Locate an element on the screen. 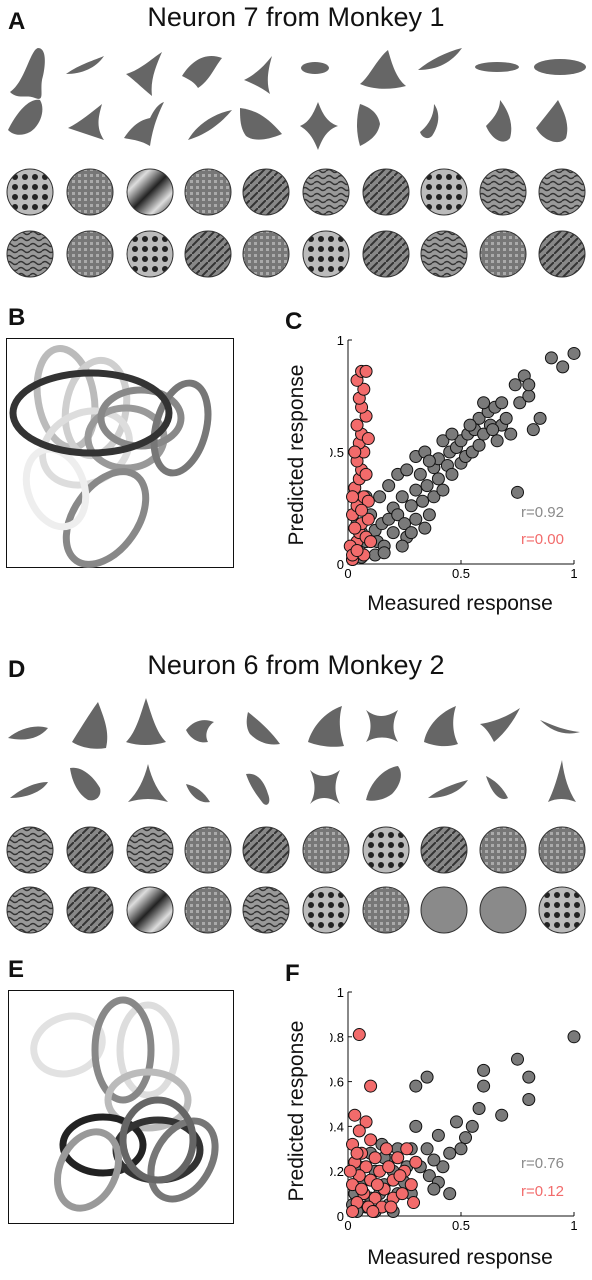 Image resolution: width=592 pixels, height=1280 pixels. scatter-f-ytick-label: 0.4 is located at coordinates (337, 1126).